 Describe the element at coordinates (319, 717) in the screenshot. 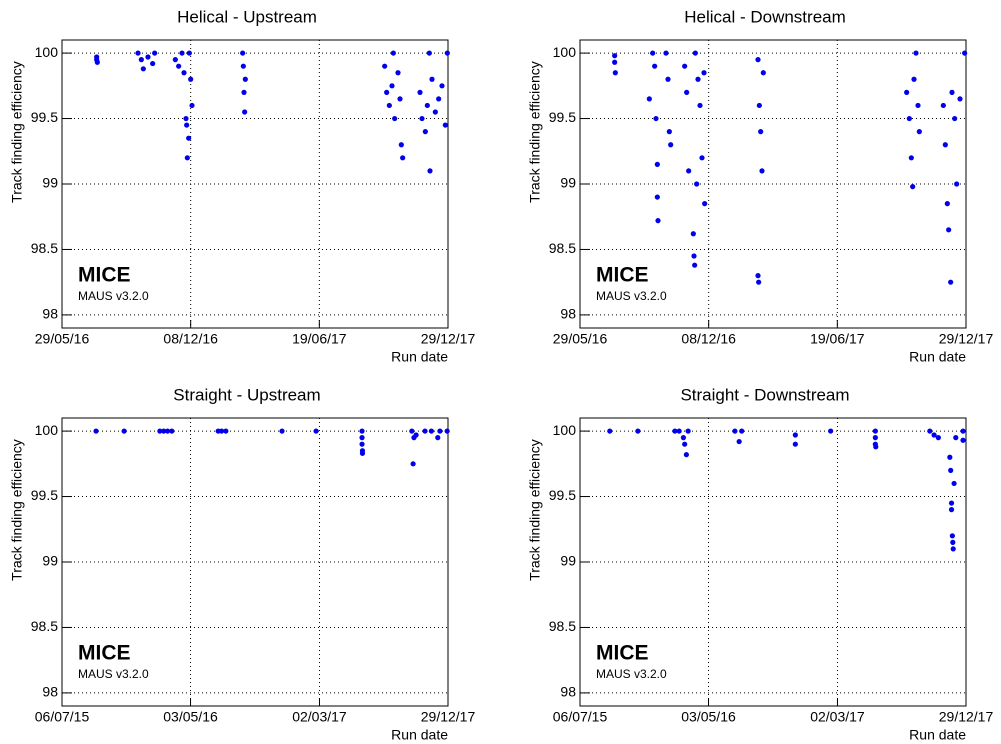

I see `x-tick-label: 02/03/17` at that location.